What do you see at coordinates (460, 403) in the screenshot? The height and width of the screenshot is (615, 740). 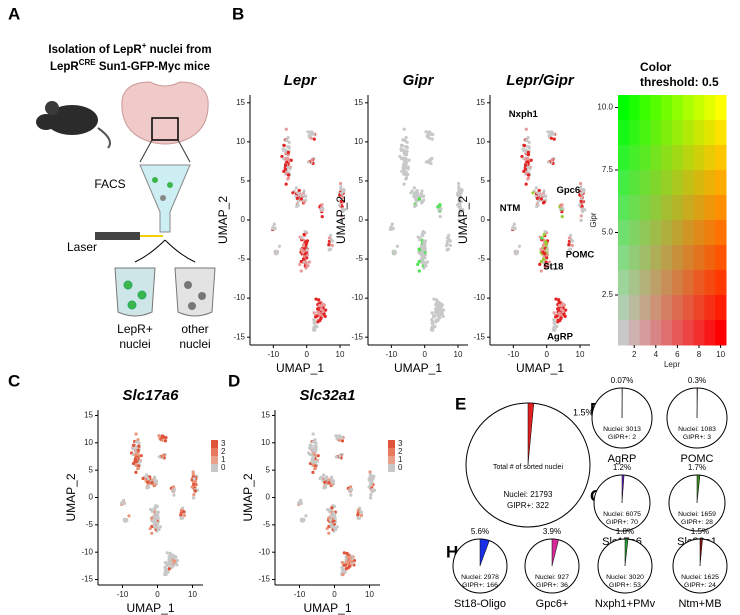 I see `panel-label: E` at bounding box center [460, 403].